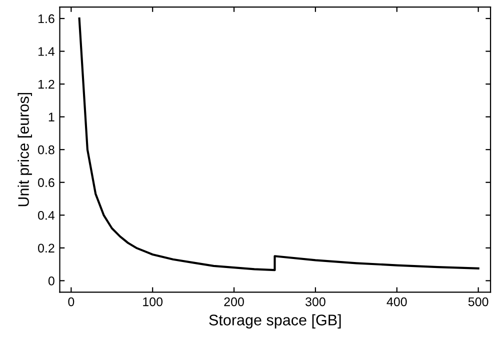 This screenshot has width=498, height=352. I want to click on x-tick-label: 200, so click(234, 301).